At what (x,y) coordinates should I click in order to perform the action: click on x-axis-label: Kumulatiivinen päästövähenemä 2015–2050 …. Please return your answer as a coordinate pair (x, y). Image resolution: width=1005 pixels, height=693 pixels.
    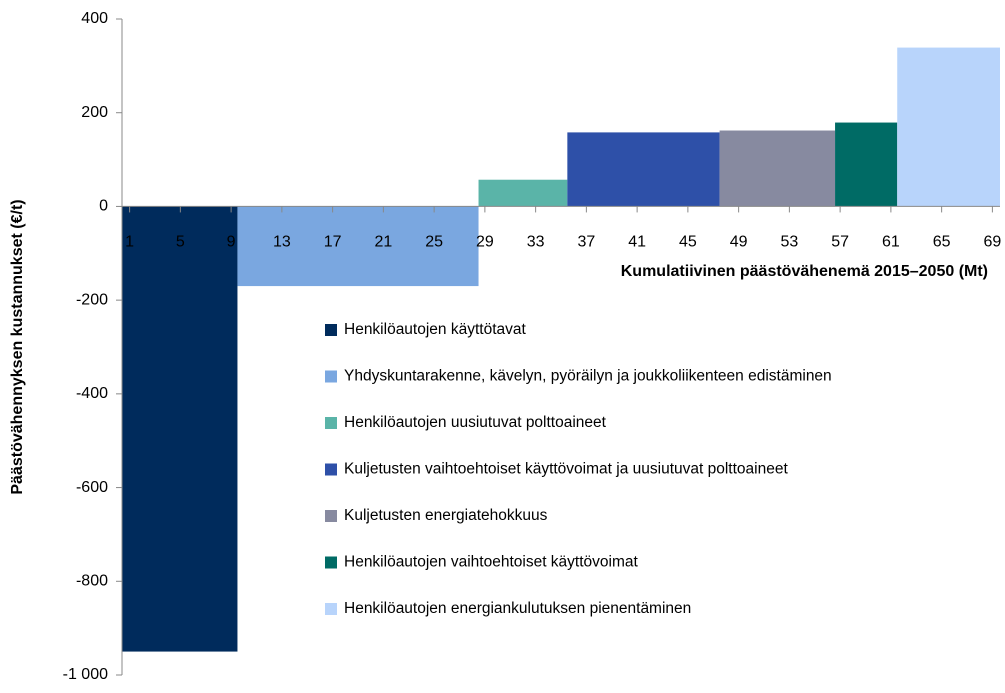
    Looking at the image, I should click on (804, 271).